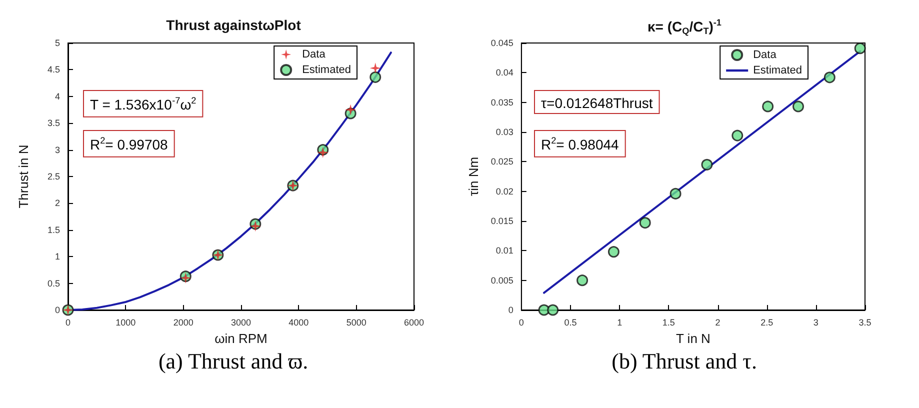 The image size is (919, 408). I want to click on x-tick-label: 5000, so click(356, 323).